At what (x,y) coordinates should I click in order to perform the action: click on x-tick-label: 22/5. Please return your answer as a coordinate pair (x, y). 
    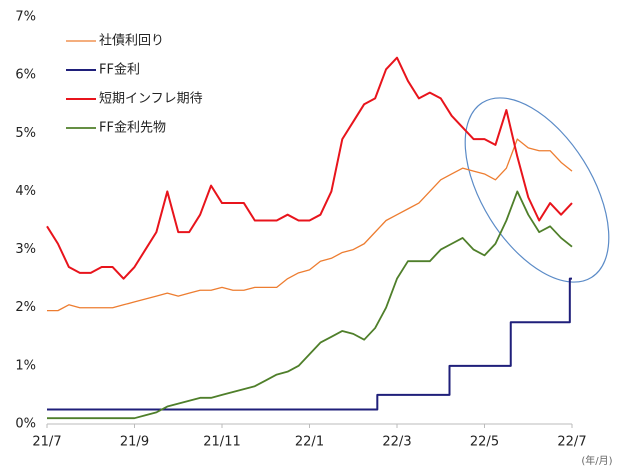
    Looking at the image, I should click on (484, 442).